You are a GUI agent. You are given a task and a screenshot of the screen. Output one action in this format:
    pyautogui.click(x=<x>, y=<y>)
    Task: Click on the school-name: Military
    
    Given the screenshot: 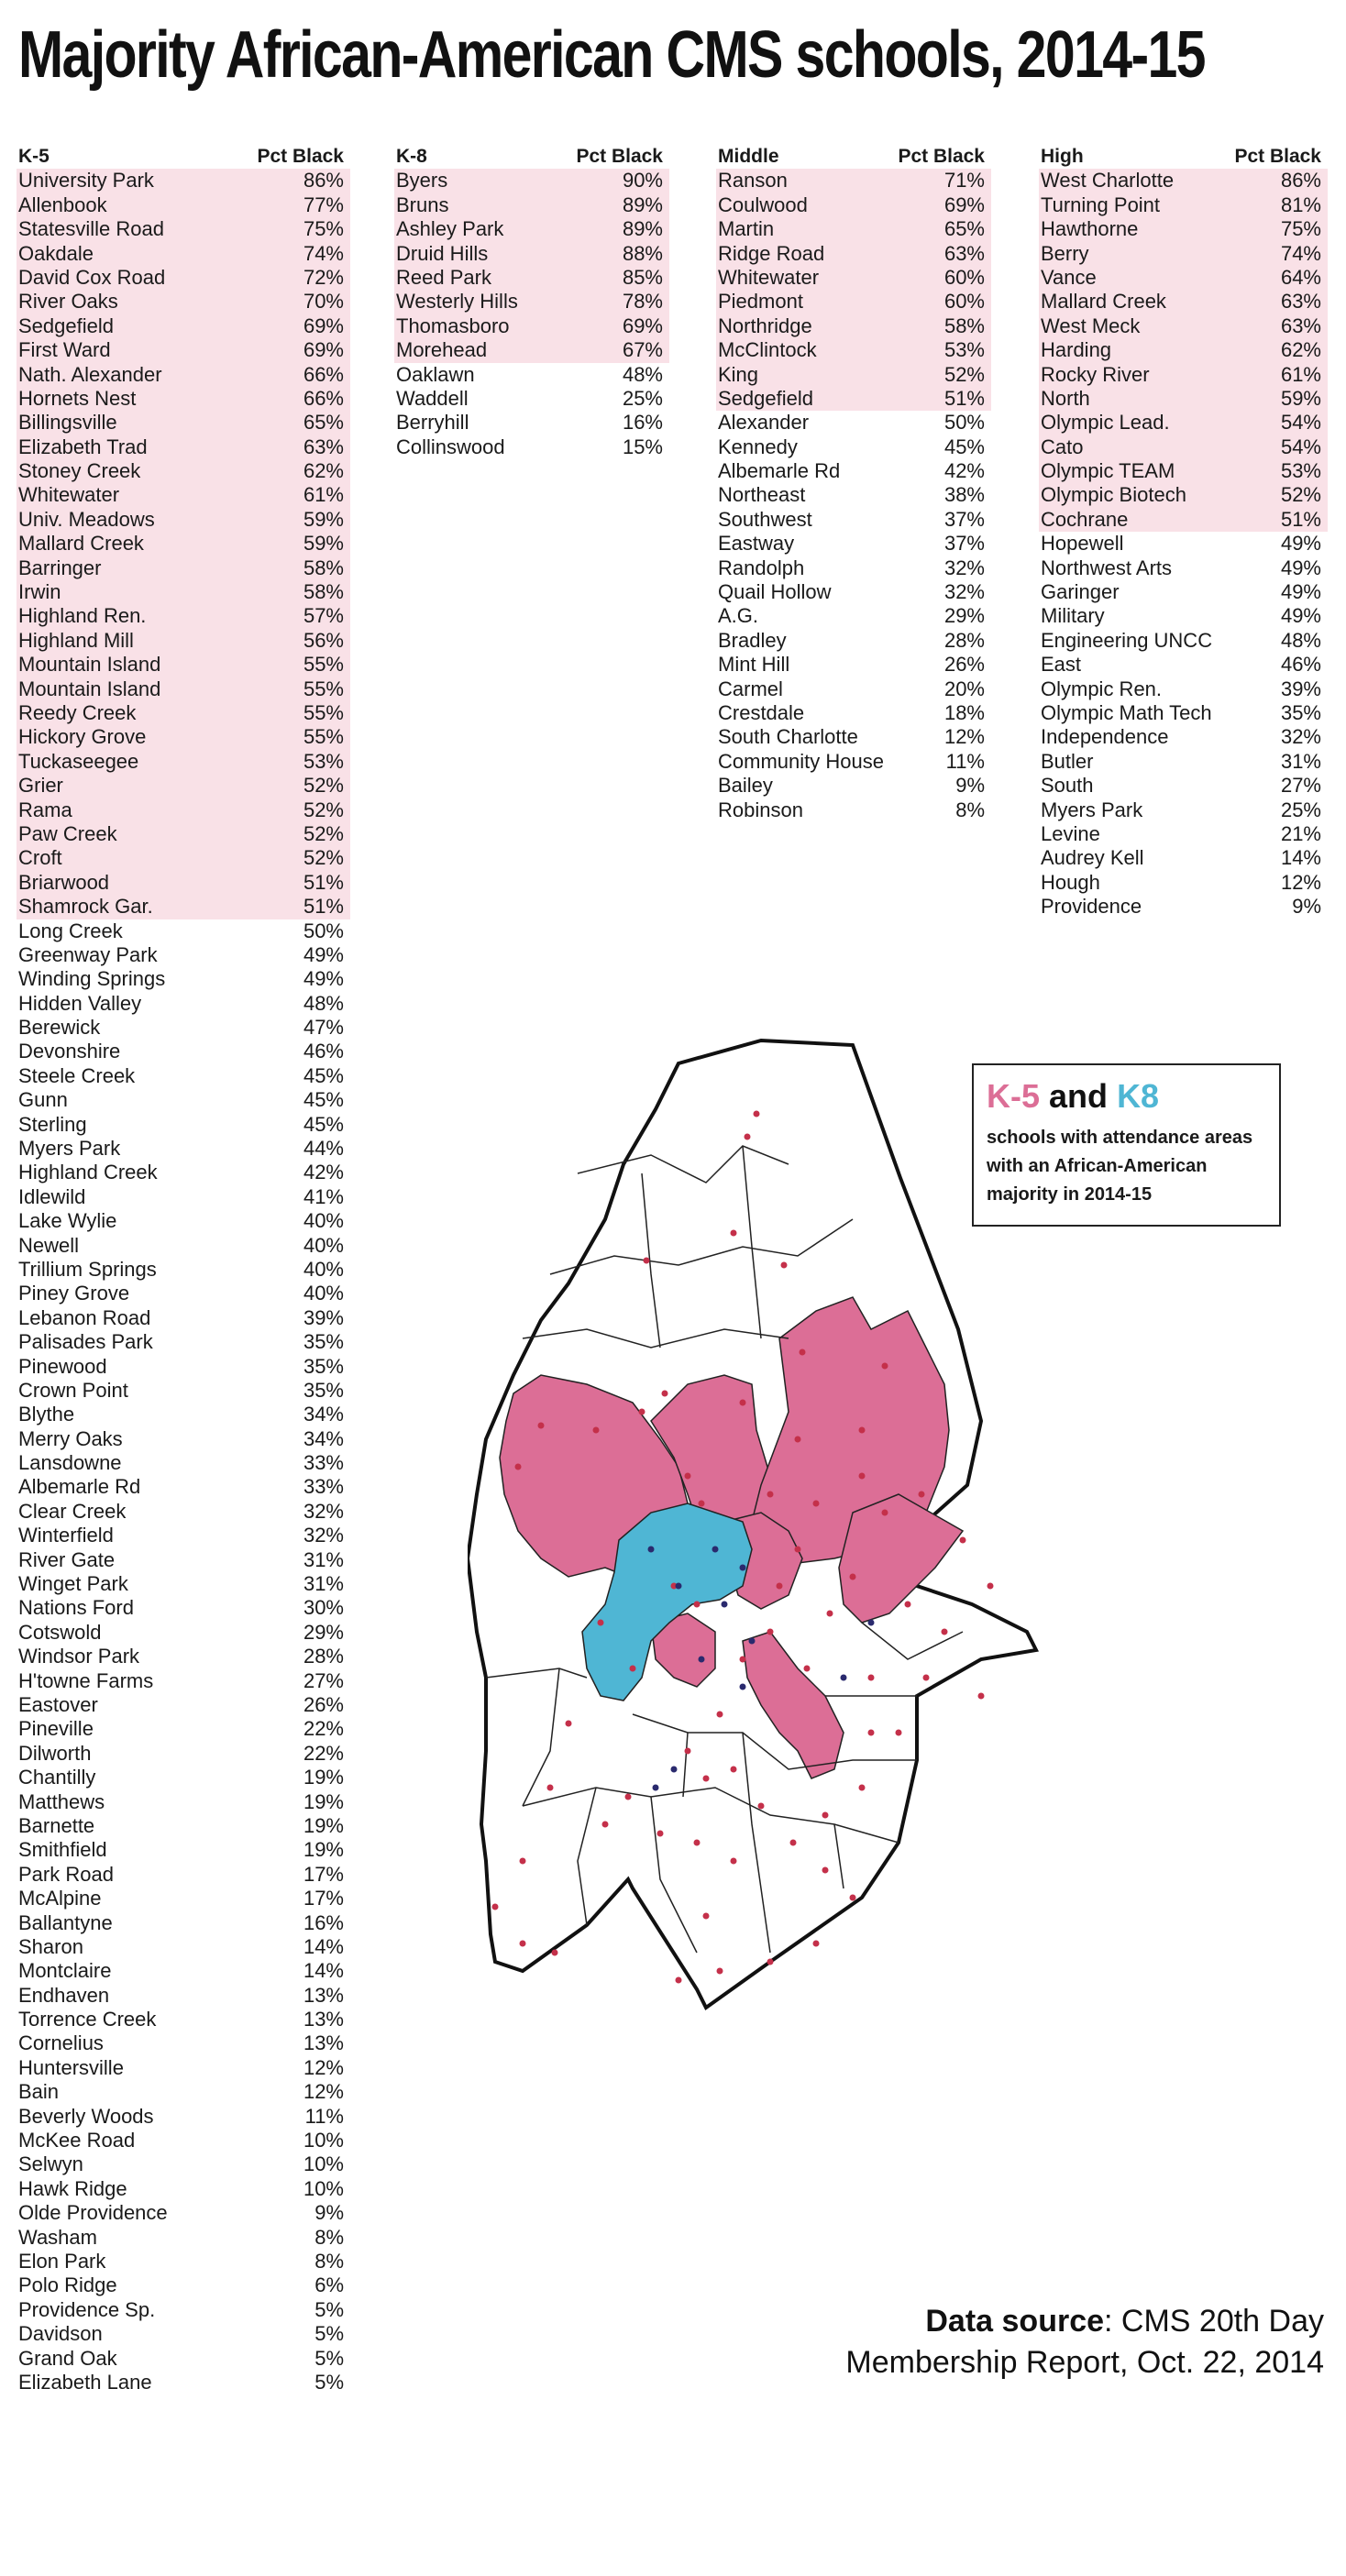 What is the action you would take?
    pyautogui.click(x=1073, y=616)
    